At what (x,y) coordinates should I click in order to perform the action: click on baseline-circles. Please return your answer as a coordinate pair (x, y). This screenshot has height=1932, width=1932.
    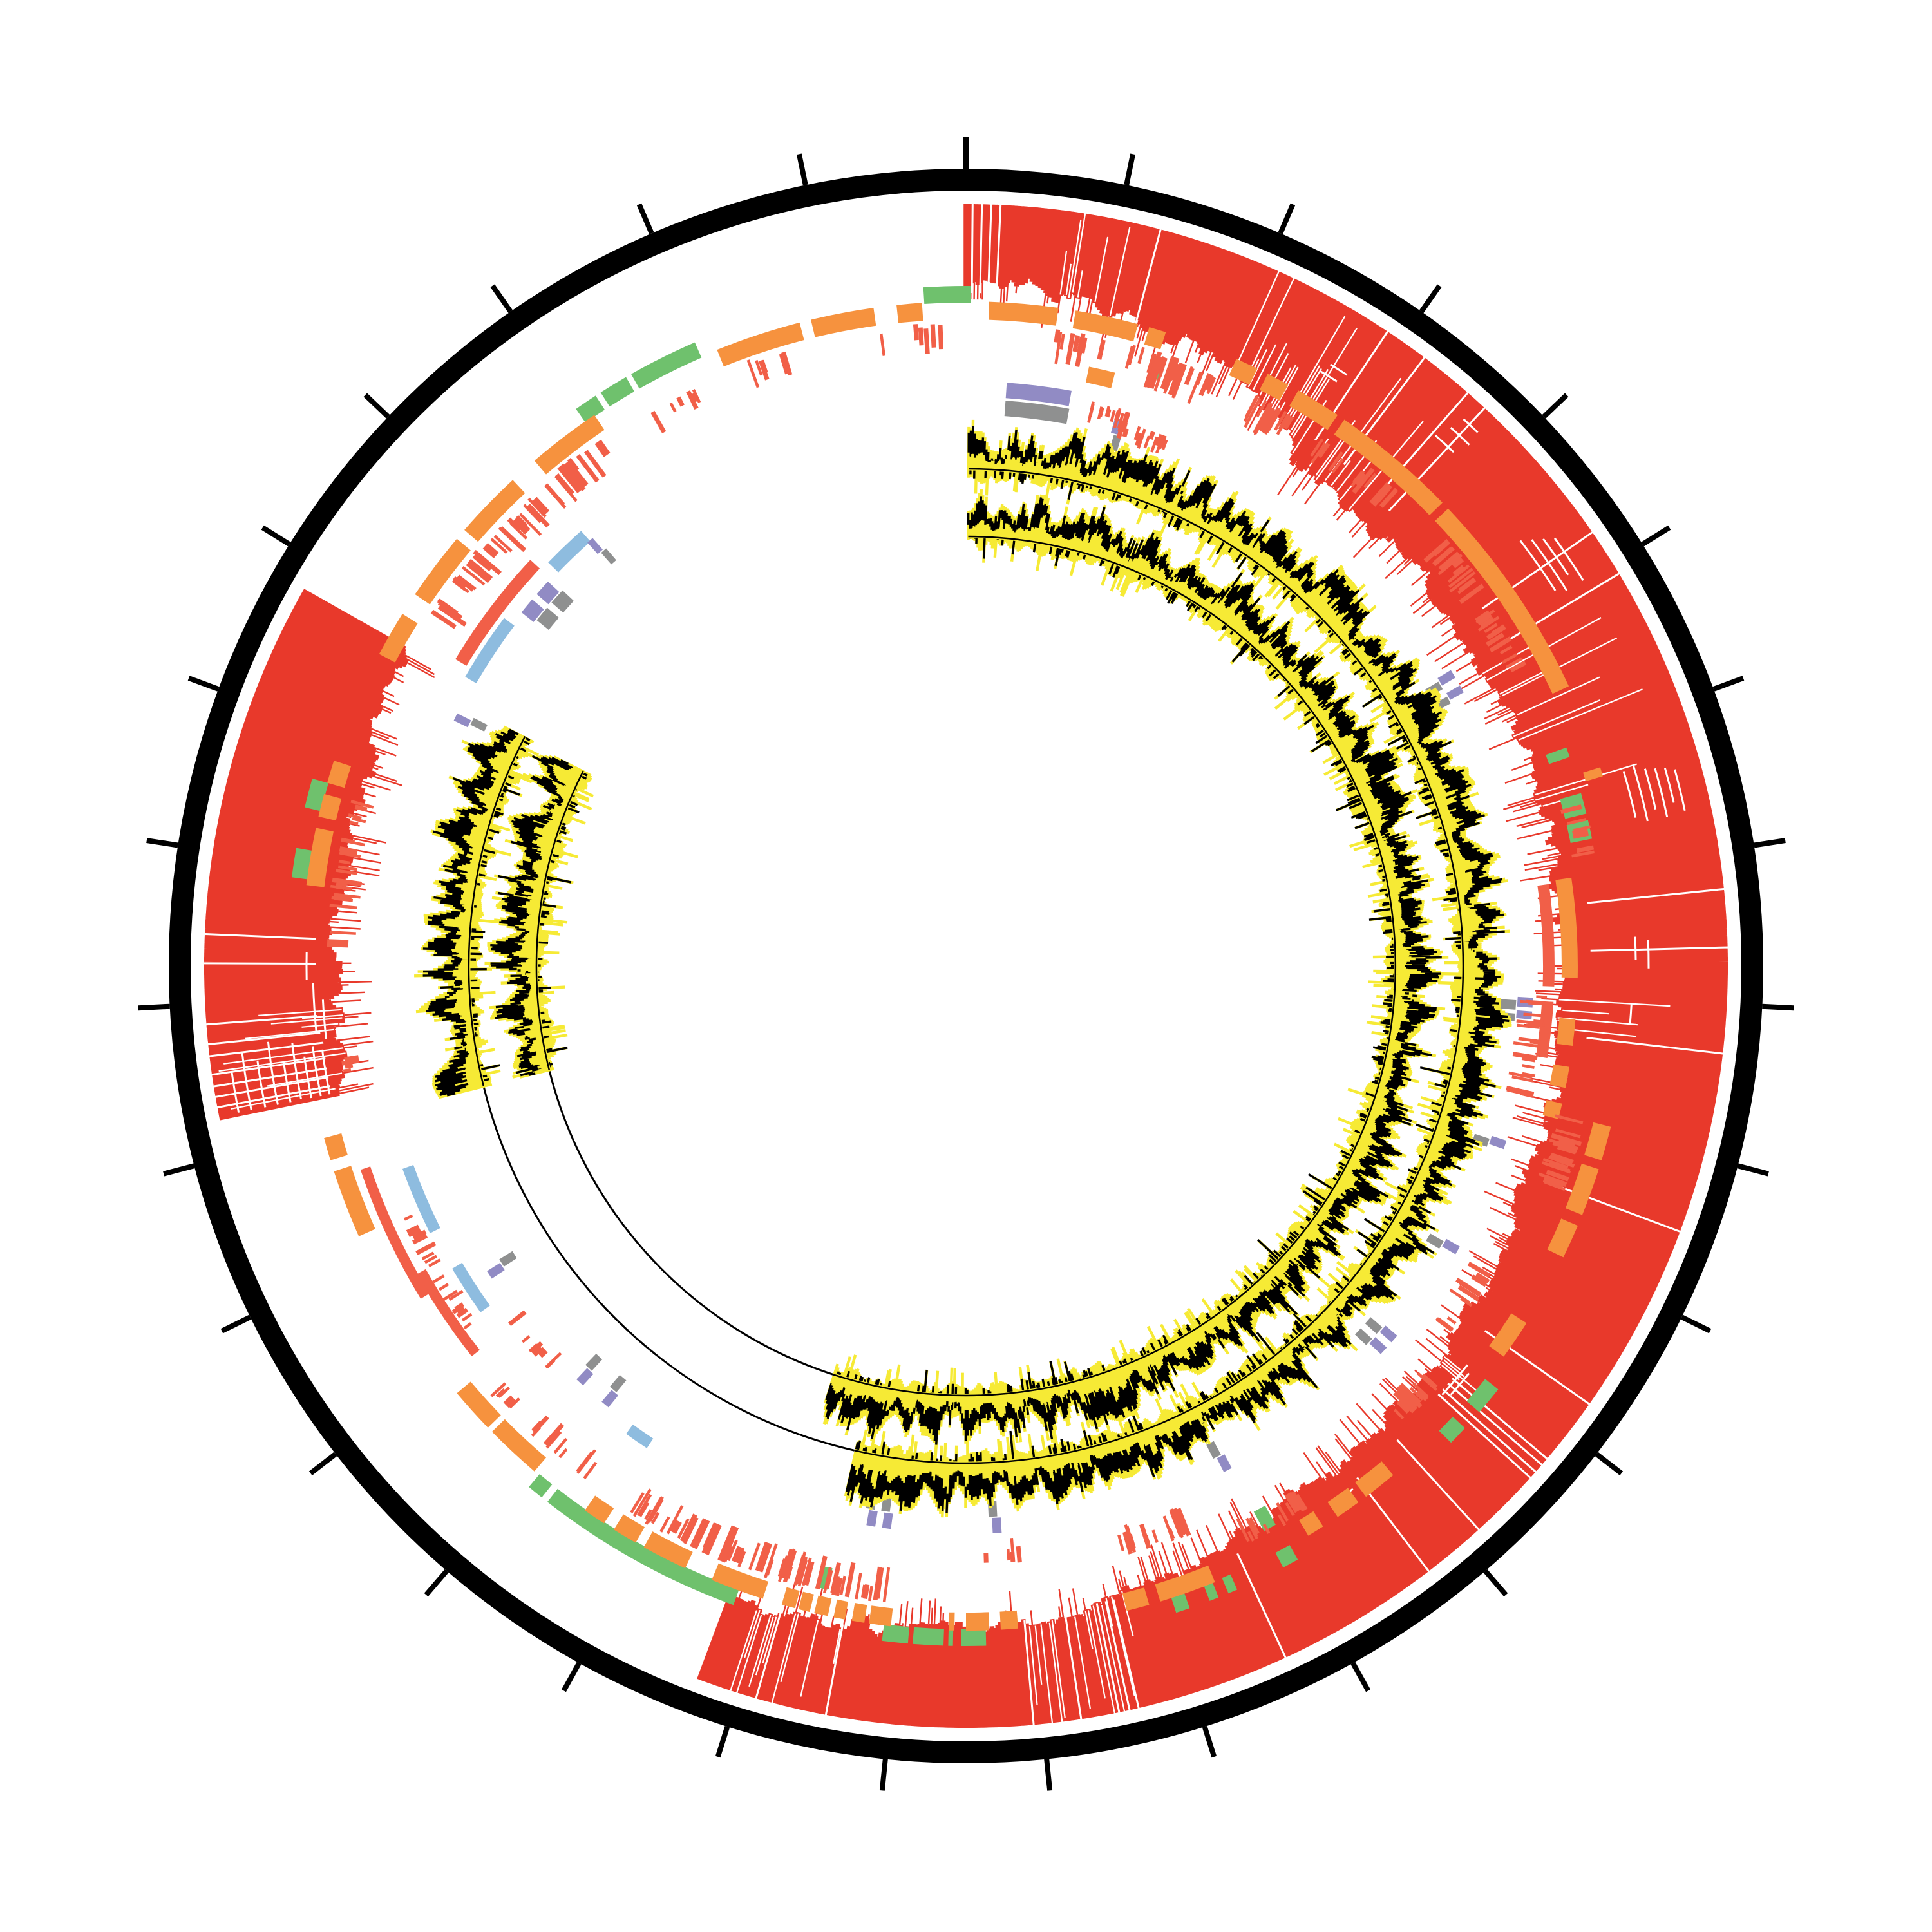
    Looking at the image, I should click on (668, 1261).